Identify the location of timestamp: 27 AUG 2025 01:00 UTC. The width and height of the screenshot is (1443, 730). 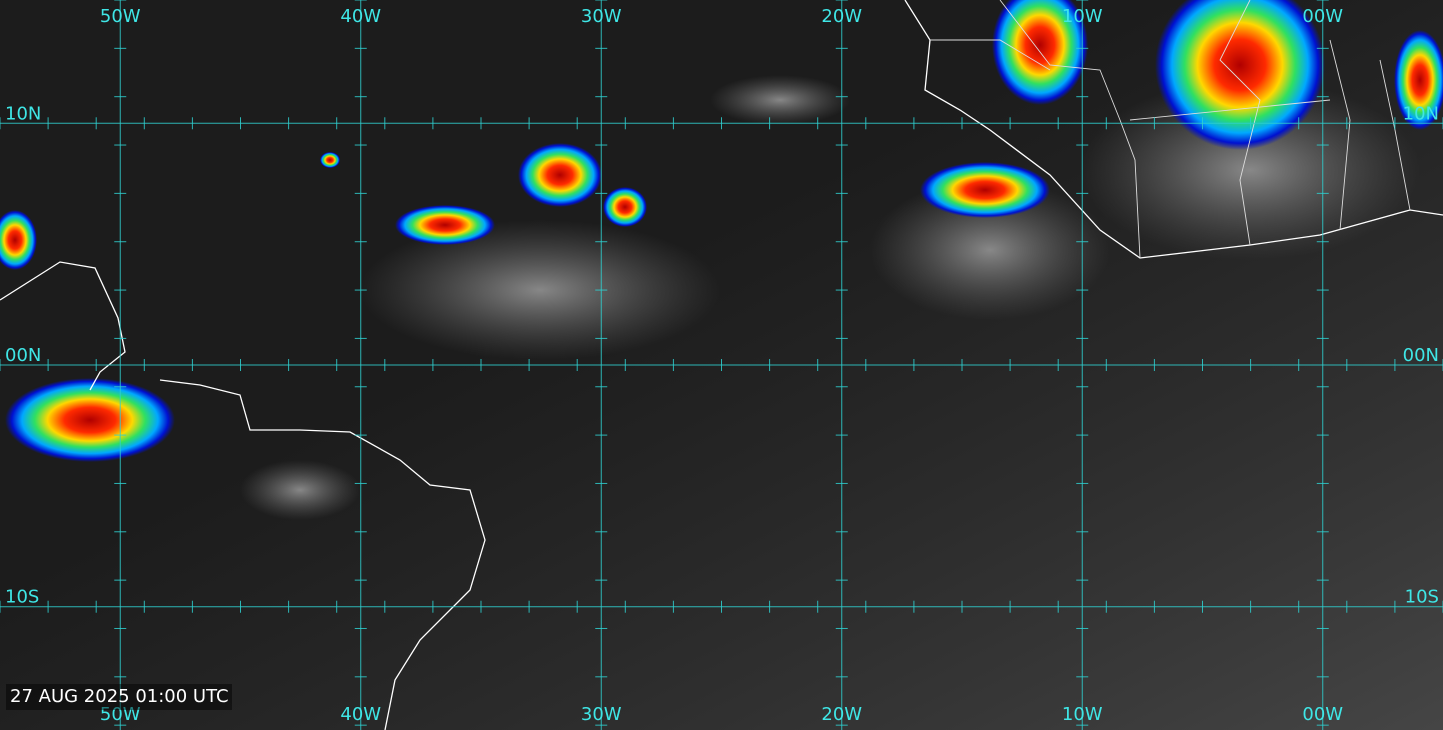
(119, 696).